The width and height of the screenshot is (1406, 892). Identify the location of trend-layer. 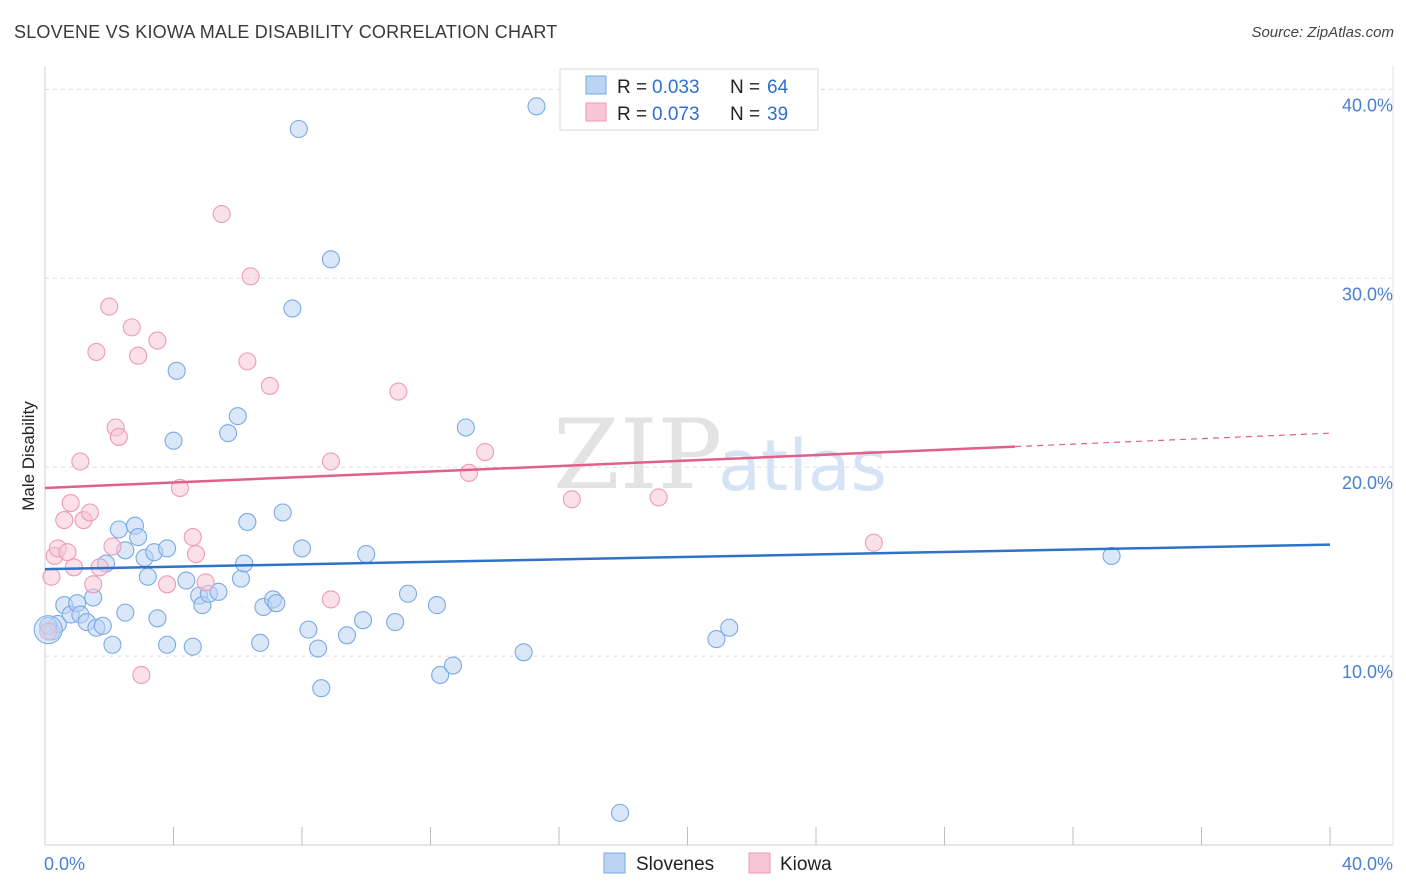
(687, 501).